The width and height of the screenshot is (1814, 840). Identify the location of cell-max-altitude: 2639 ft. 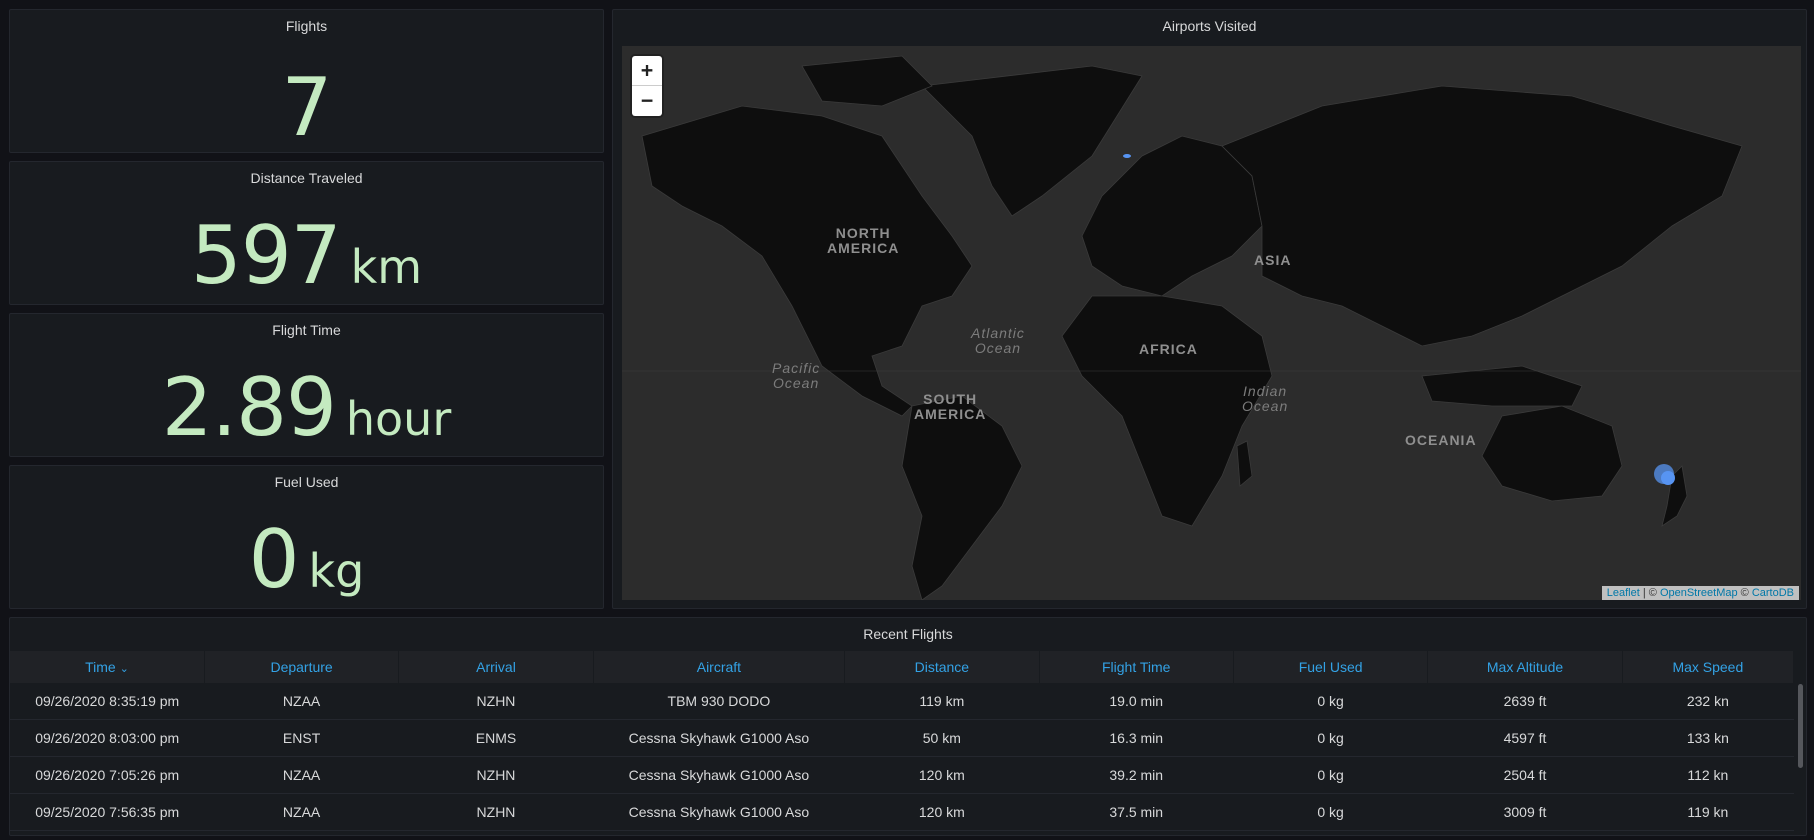
(1525, 701).